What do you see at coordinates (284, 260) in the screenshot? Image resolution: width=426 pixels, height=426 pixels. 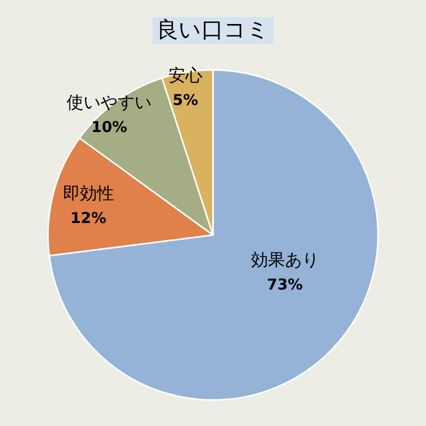 I see `slice-label: 効果あり` at bounding box center [284, 260].